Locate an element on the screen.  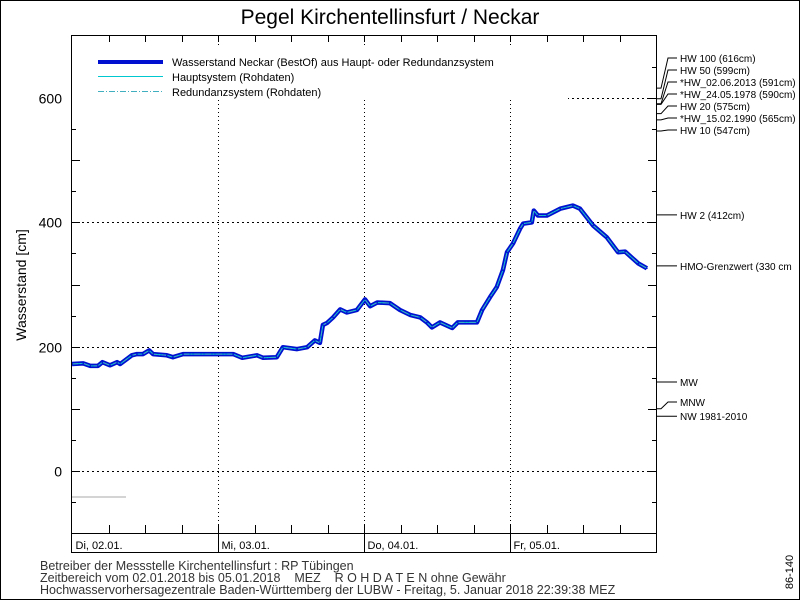
reference-level-hw-15-02-1990-565cm-connector is located at coordinates (666, 119).